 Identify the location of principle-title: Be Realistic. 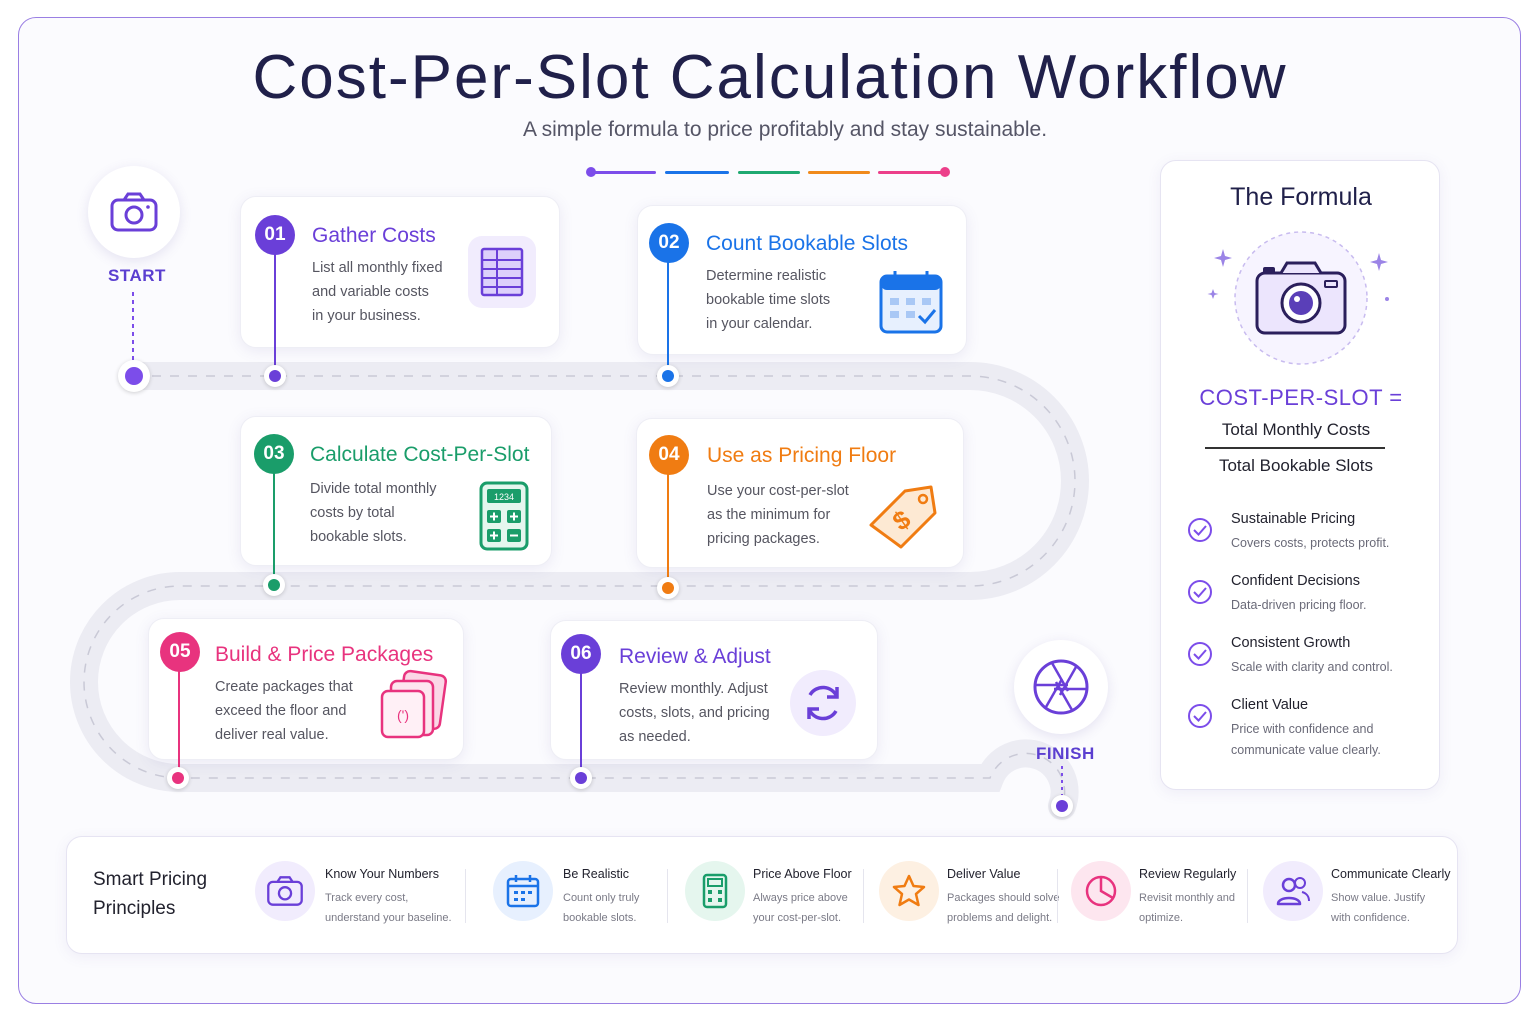
(596, 874).